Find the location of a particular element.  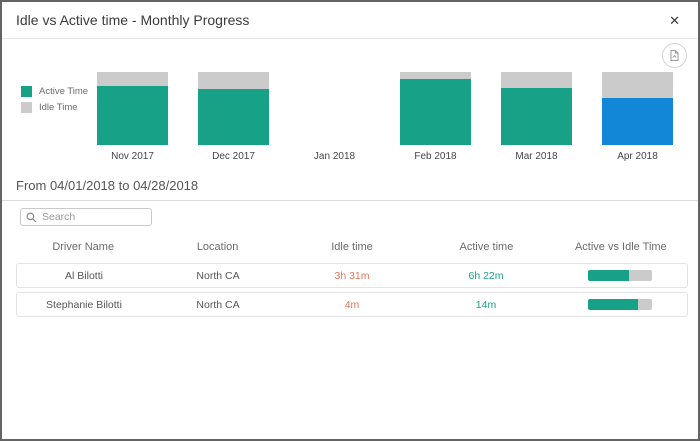

chart-bar-nov-2017: Nov 2017 is located at coordinates (132, 117).